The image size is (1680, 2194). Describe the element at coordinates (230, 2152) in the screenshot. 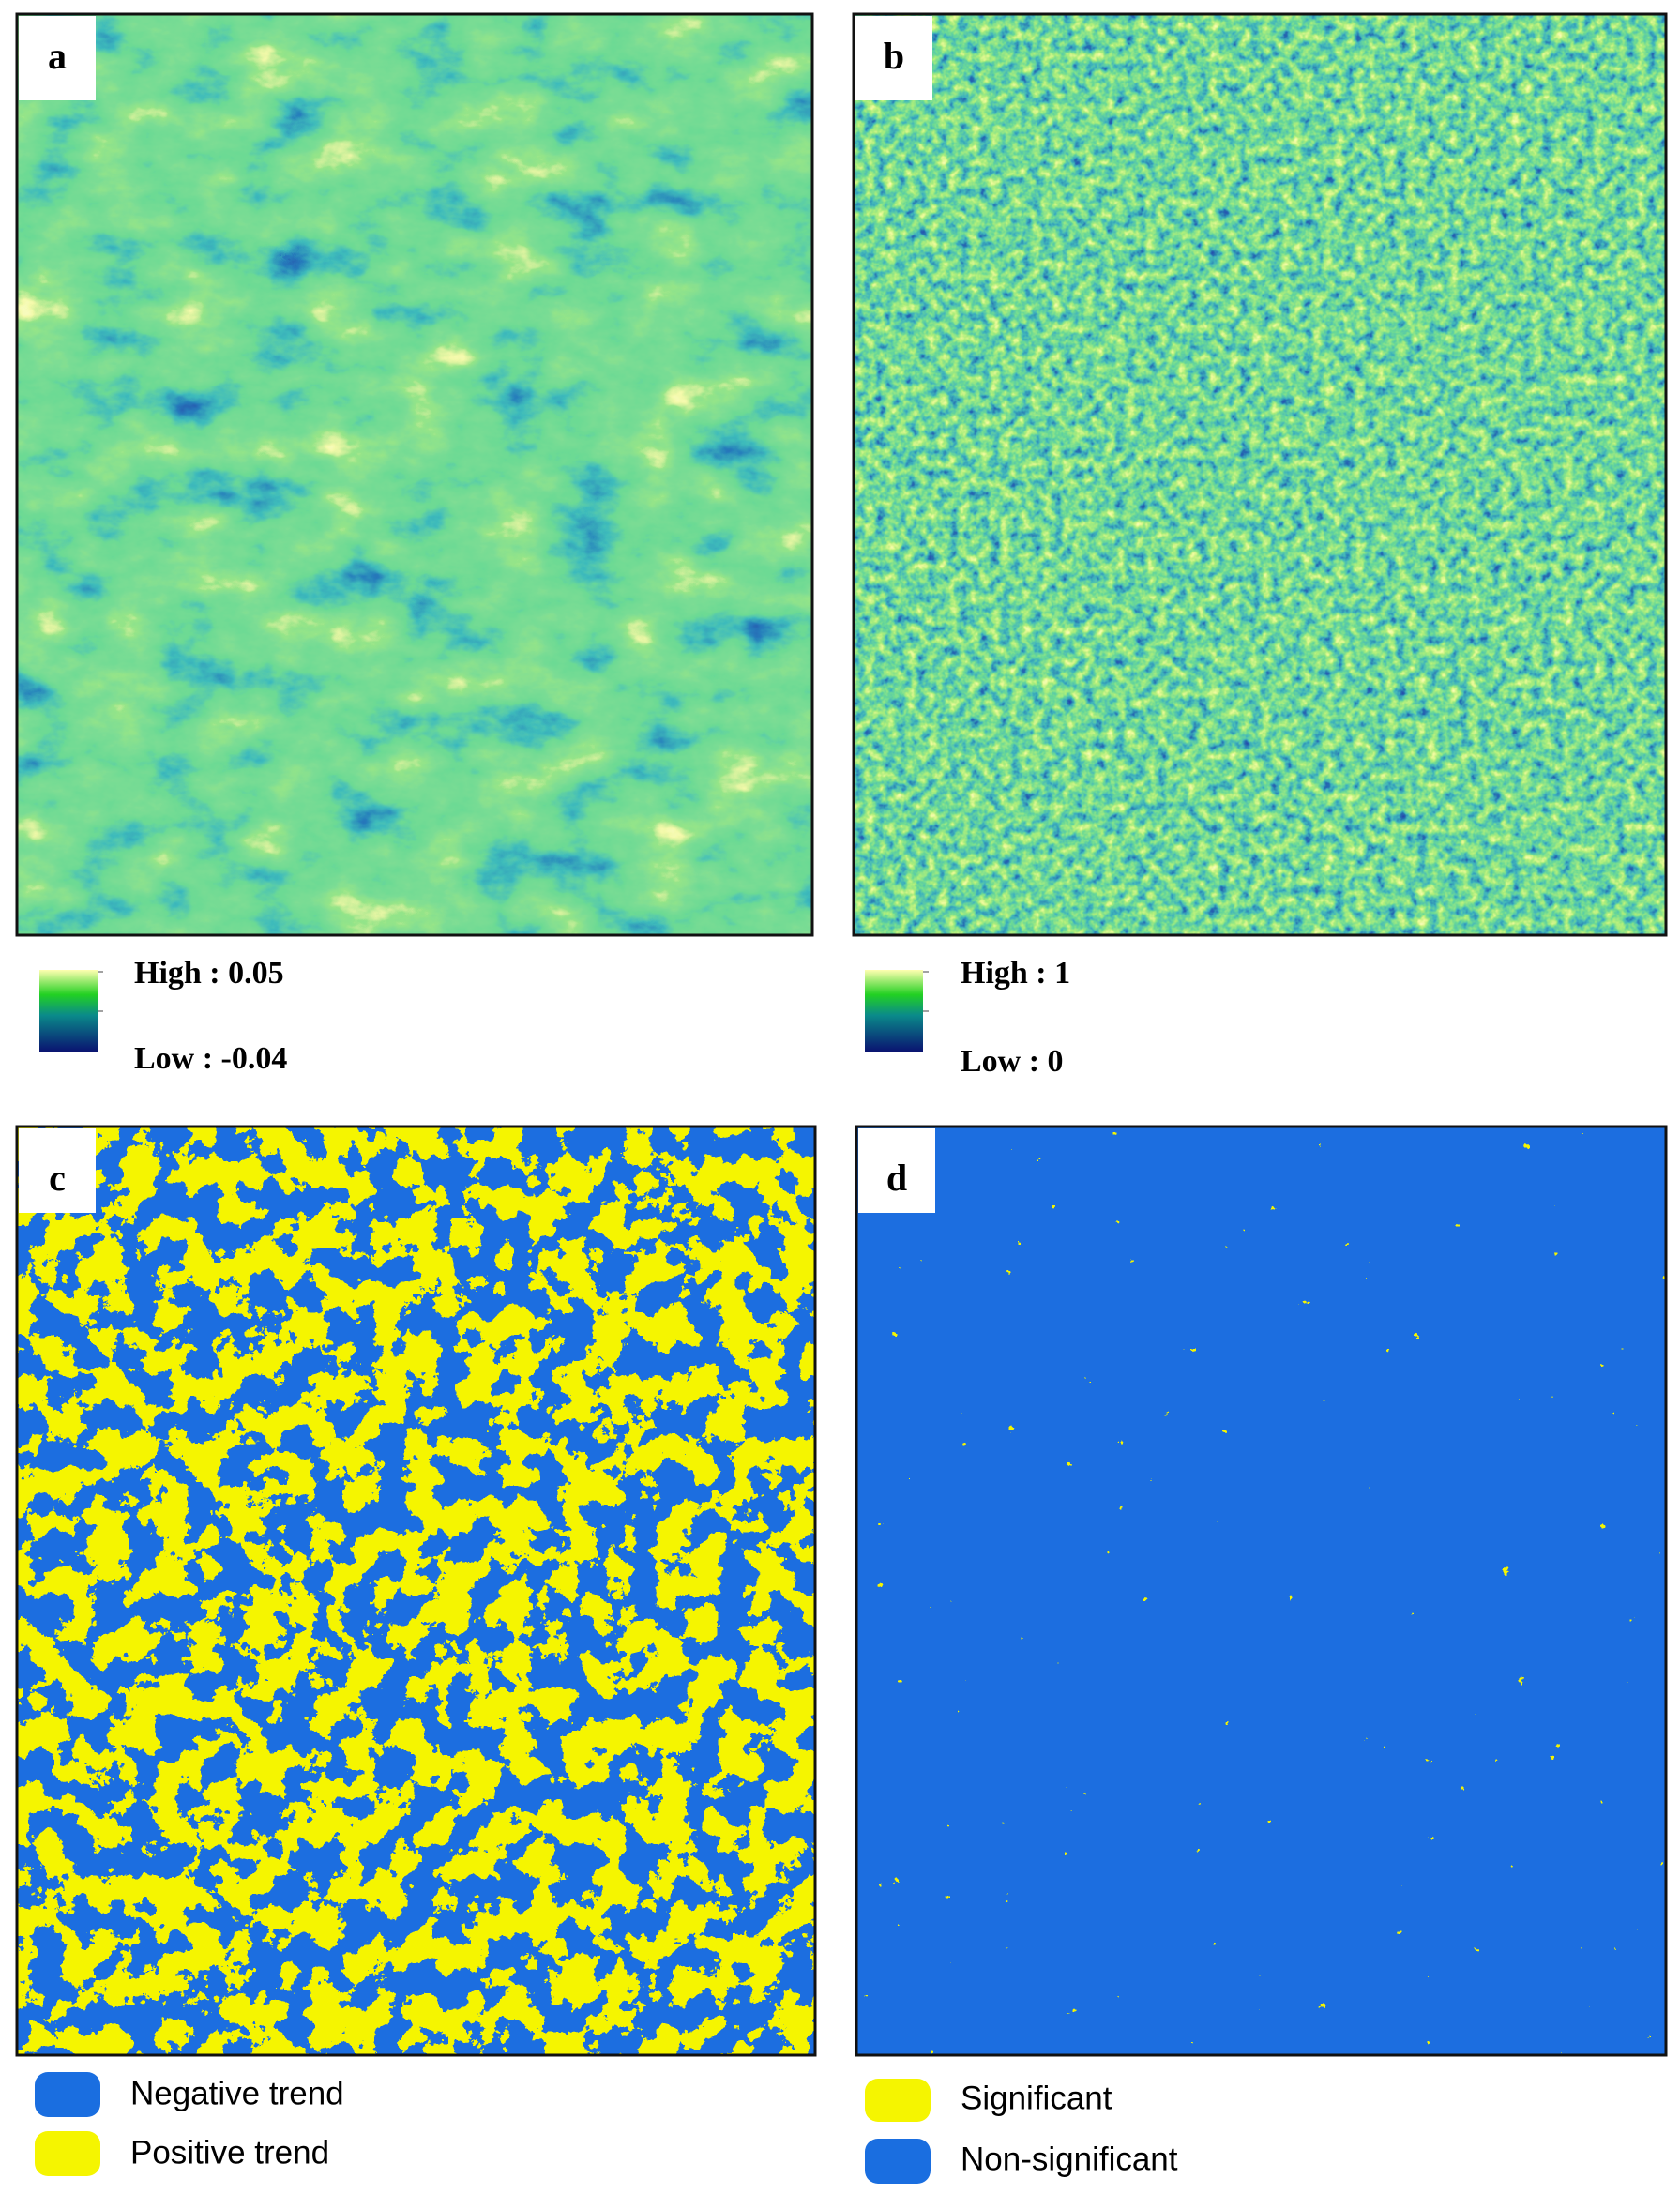

I see `legend-text: Positive trend` at that location.